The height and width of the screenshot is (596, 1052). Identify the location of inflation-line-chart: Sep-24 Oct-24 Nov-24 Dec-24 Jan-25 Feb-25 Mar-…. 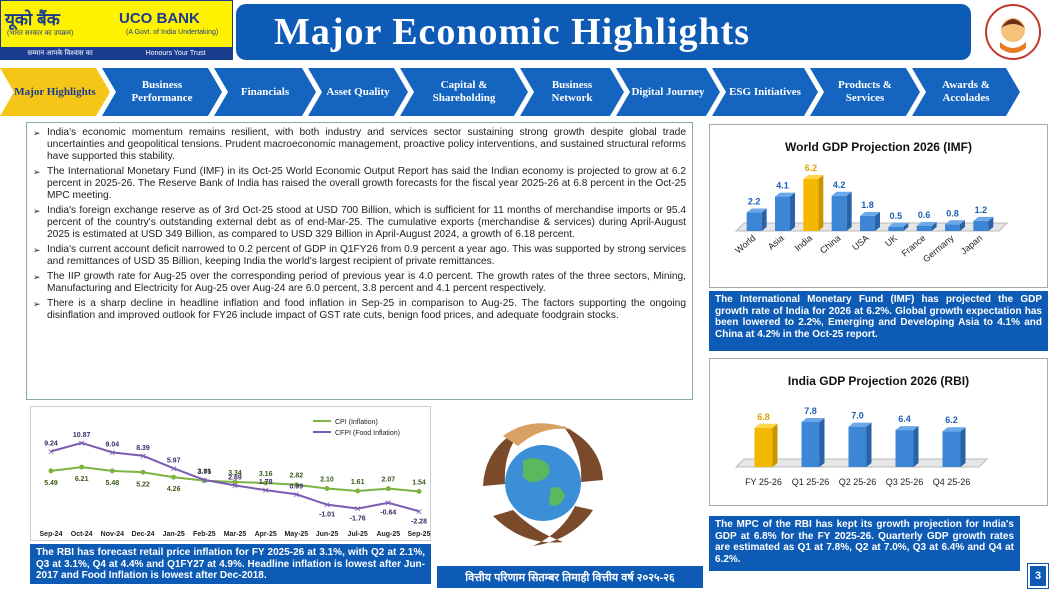
(235, 478).